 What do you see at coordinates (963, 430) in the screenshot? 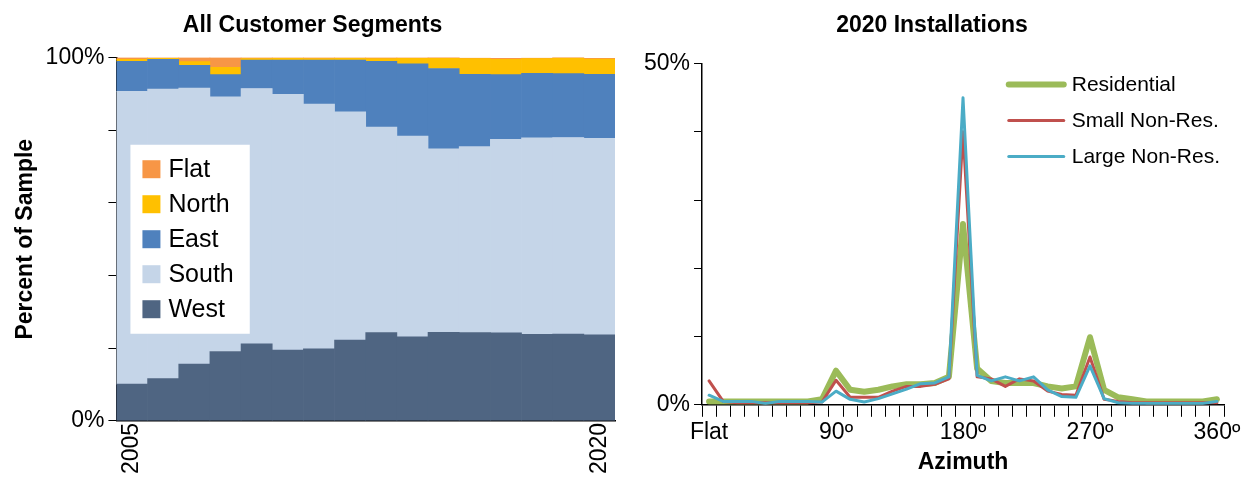
I see `x-tick-label: 180º` at bounding box center [963, 430].